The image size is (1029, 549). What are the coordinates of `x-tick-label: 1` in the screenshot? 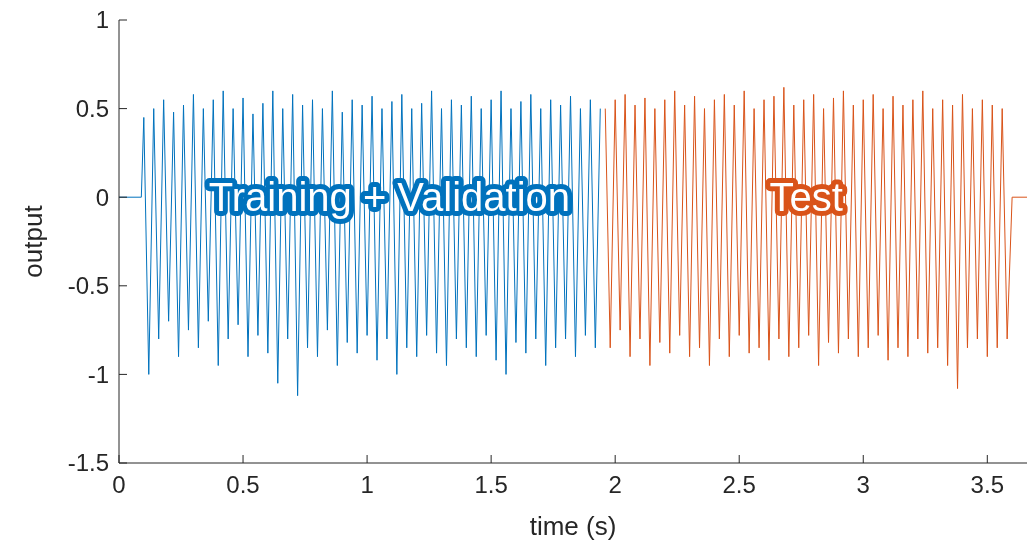 It's located at (367, 484).